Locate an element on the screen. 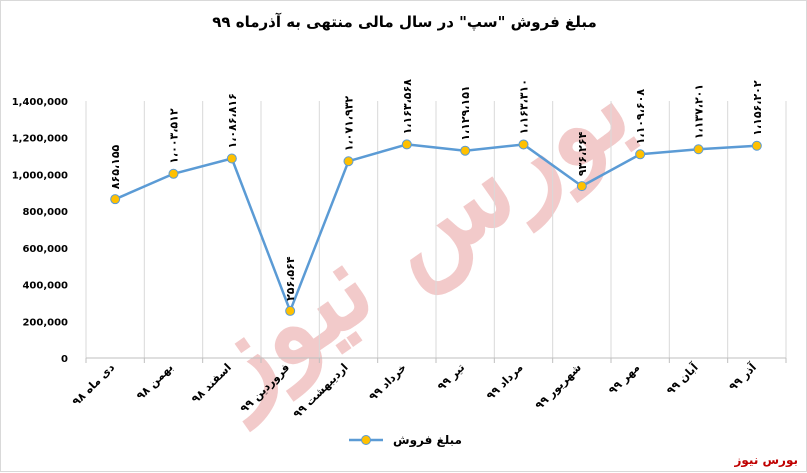  data-label: ۸۶۵،۱۵۵ is located at coordinates (115, 166).